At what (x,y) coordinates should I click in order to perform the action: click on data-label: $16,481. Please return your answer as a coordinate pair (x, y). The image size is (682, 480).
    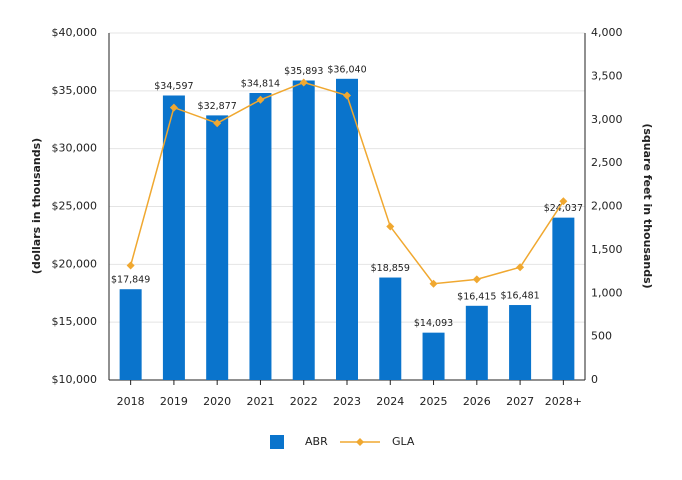
    Looking at the image, I should click on (519, 296).